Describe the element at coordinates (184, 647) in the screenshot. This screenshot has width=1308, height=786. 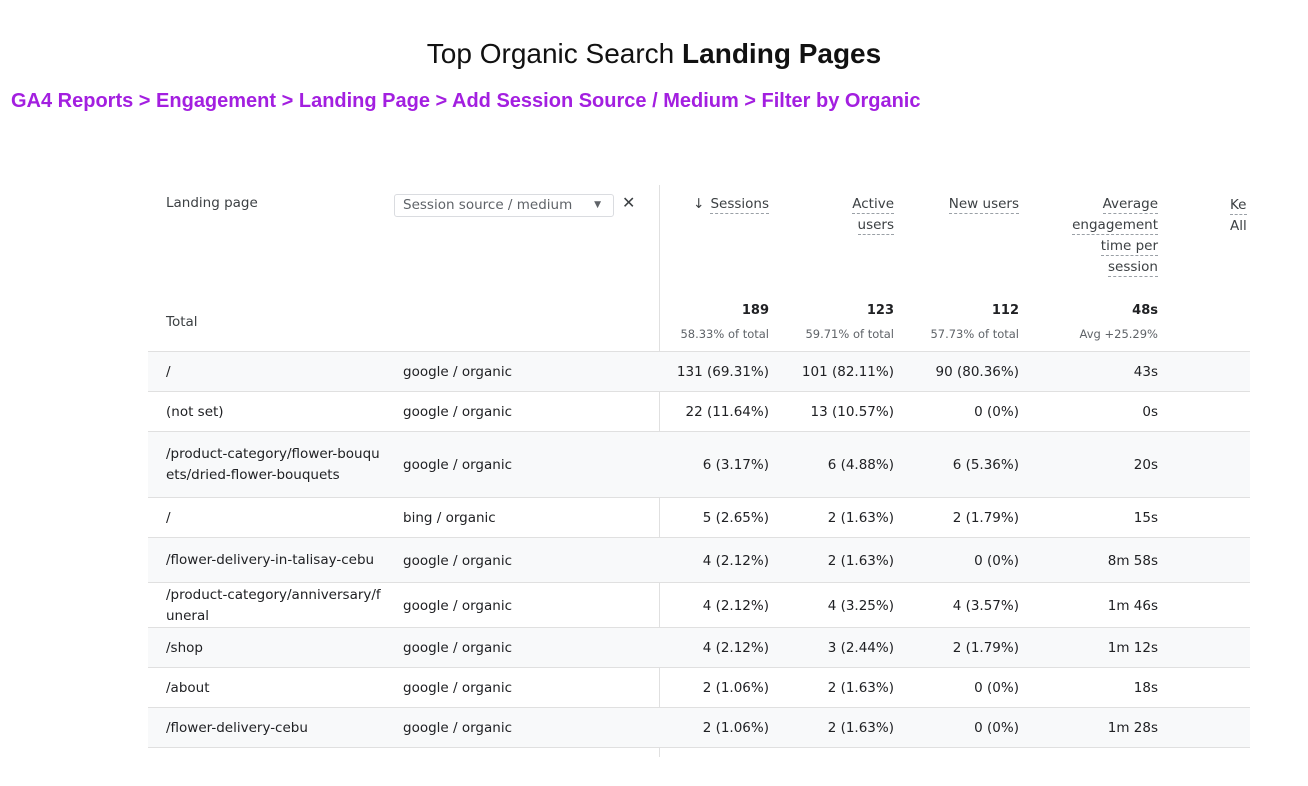
I see `landing-page-cell: /shop` at that location.